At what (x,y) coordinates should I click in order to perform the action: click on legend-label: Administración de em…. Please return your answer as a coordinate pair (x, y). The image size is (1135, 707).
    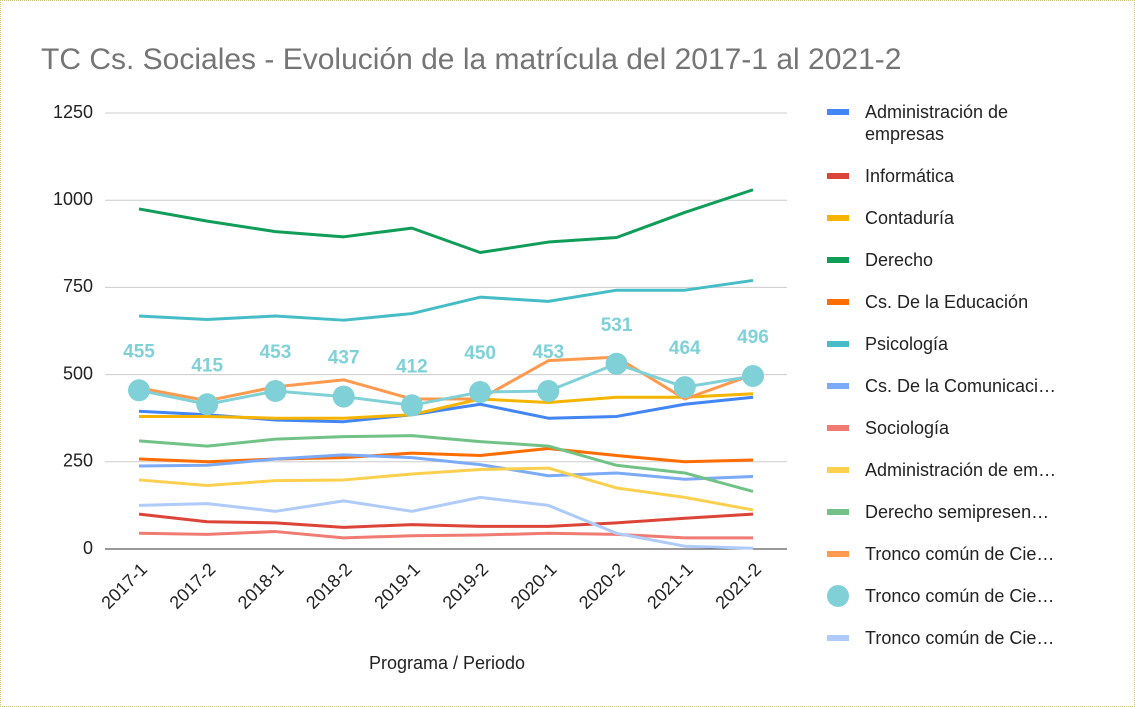
    Looking at the image, I should click on (961, 470).